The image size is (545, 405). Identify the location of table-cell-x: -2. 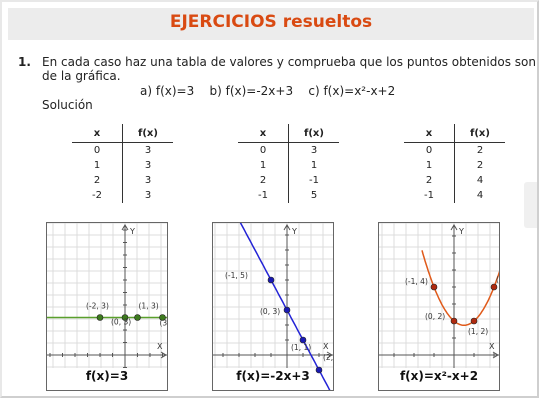
(97, 195).